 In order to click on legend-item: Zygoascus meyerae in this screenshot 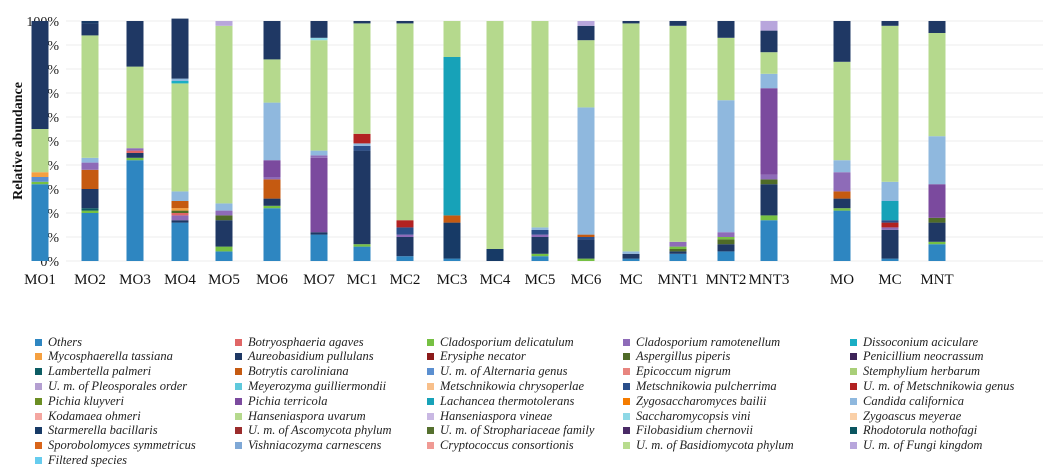, I will do `click(905, 416)`.